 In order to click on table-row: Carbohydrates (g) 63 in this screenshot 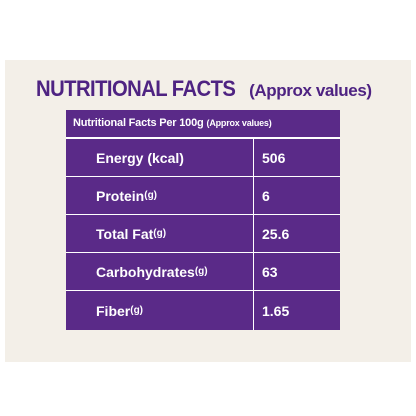, I will do `click(203, 272)`.